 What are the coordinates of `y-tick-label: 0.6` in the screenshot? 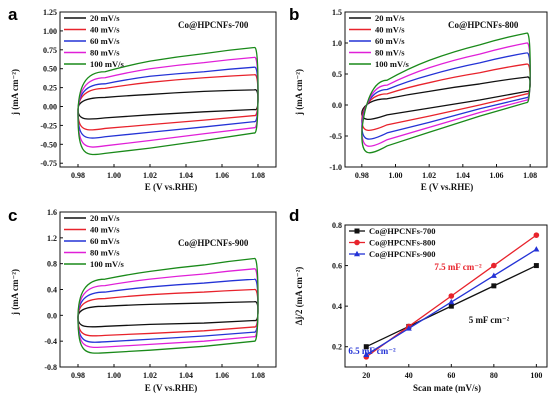 It's located at (337, 266).